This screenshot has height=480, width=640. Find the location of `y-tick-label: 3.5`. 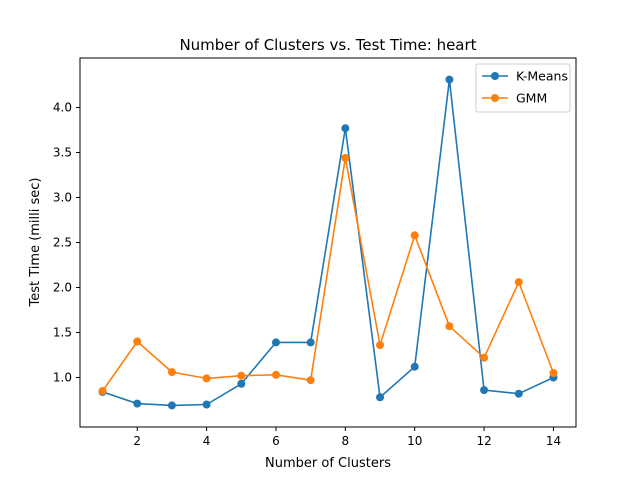

y-tick-label: 3.5 is located at coordinates (62, 153).